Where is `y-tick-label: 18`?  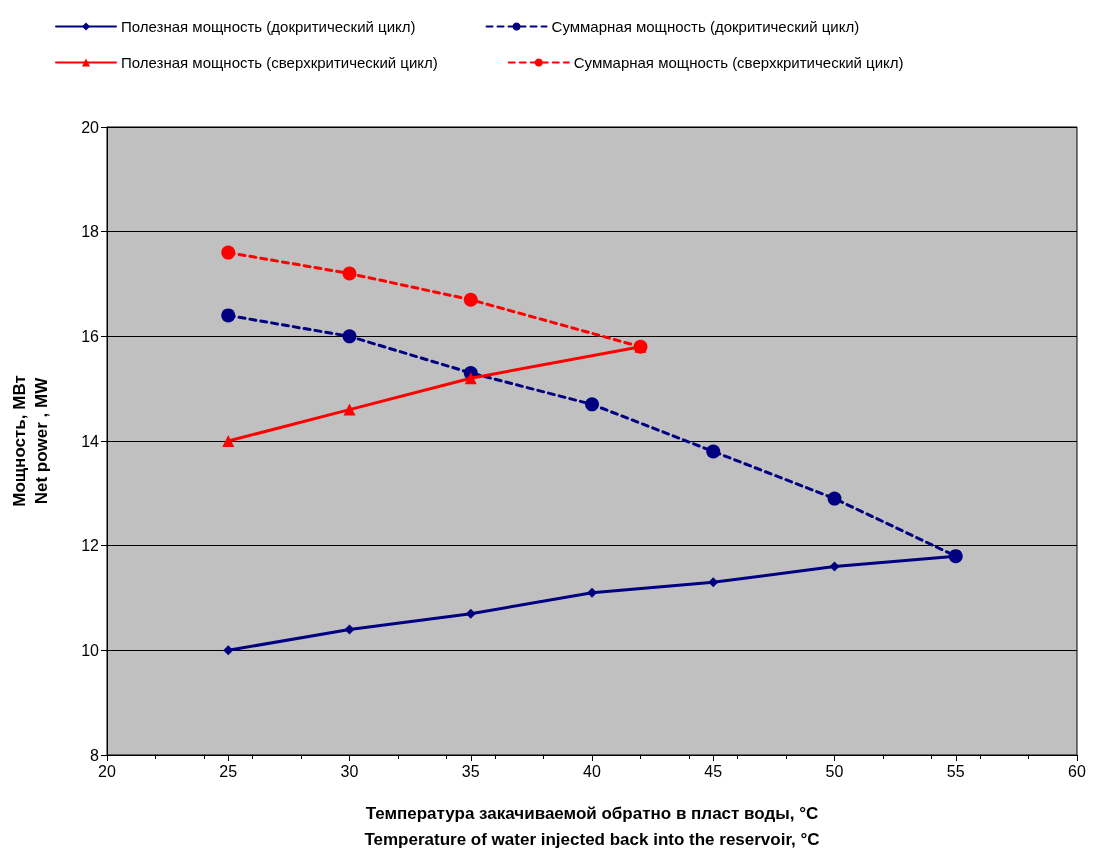
y-tick-label: 18 is located at coordinates (90, 232).